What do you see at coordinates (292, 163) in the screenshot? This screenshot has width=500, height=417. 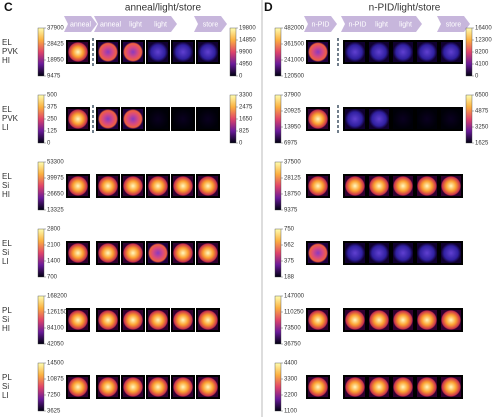 I see `colorbar-tick-label: 37500` at bounding box center [292, 163].